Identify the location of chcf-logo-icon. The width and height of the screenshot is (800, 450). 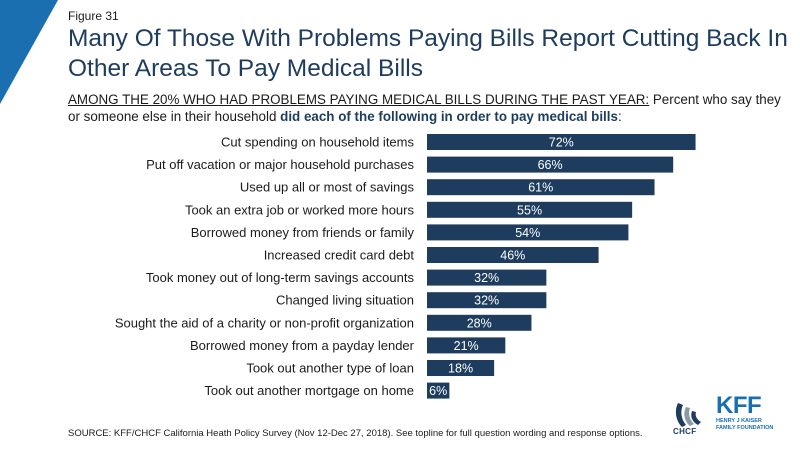
(688, 415).